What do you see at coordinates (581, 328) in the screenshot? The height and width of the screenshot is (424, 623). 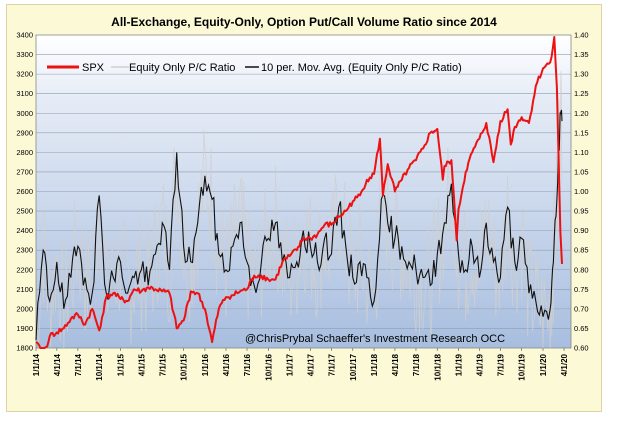 I see `right-tick-label: 0.65` at bounding box center [581, 328].